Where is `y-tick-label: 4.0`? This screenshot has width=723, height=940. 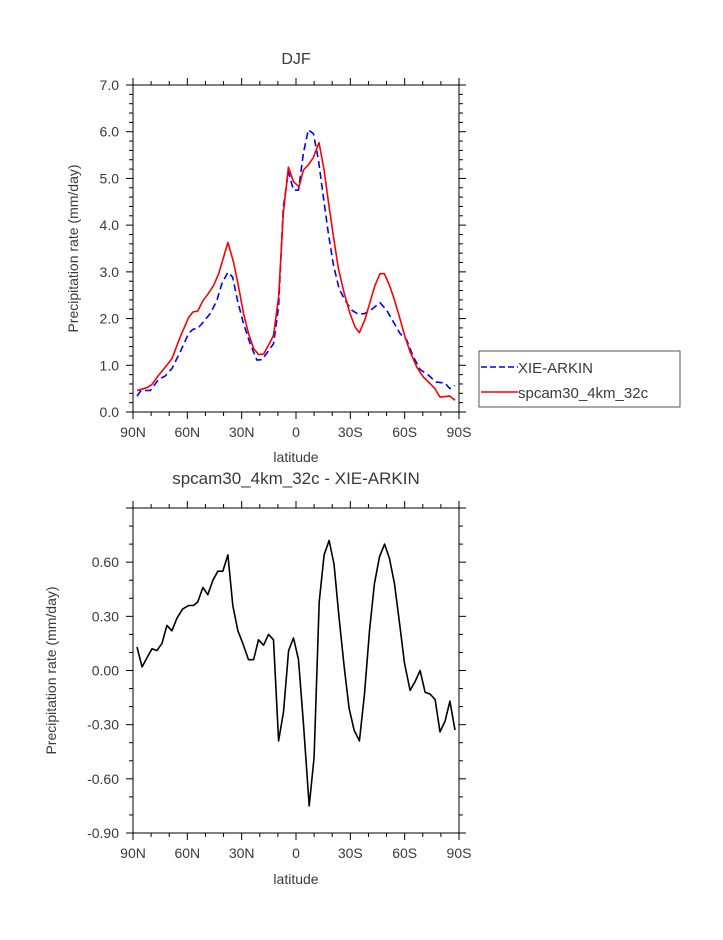
y-tick-label: 4.0 is located at coordinates (110, 225).